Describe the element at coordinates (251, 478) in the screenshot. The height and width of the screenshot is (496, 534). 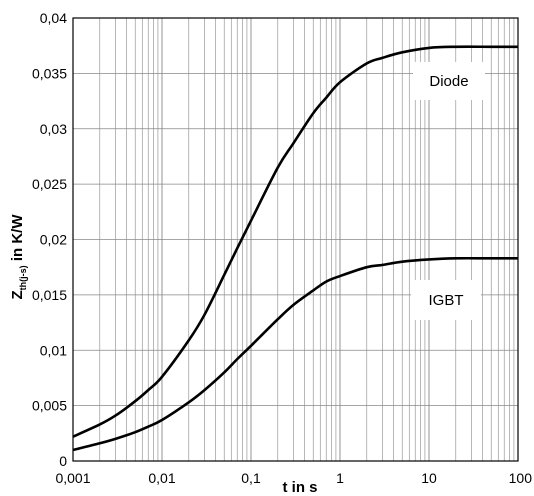
I see `x-tick-label: 0,1` at that location.